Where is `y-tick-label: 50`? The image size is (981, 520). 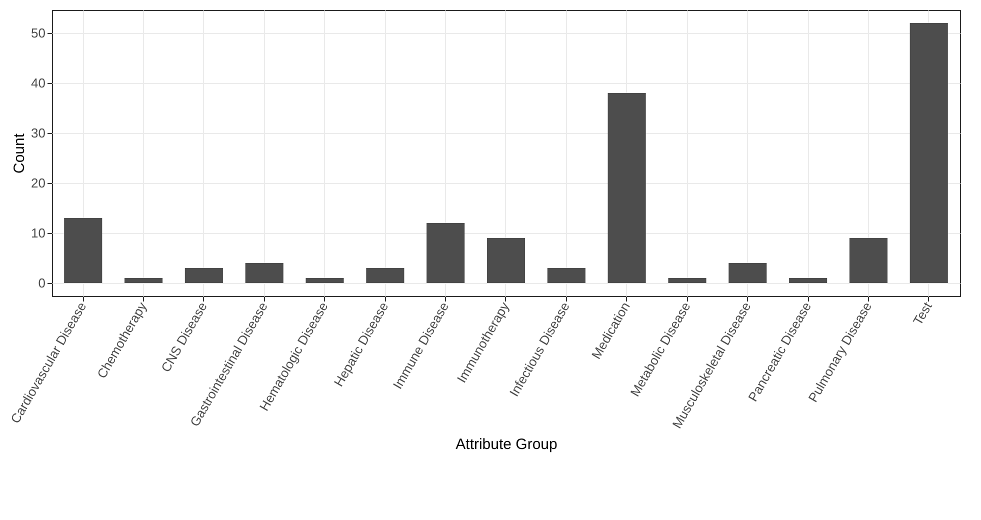 y-tick-label: 50 is located at coordinates (38, 33).